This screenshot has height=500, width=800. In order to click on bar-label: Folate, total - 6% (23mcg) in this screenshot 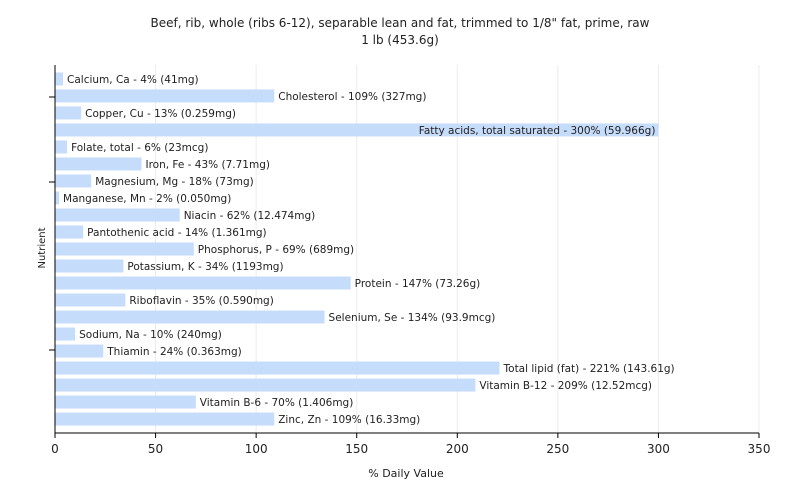, I will do `click(139, 148)`.